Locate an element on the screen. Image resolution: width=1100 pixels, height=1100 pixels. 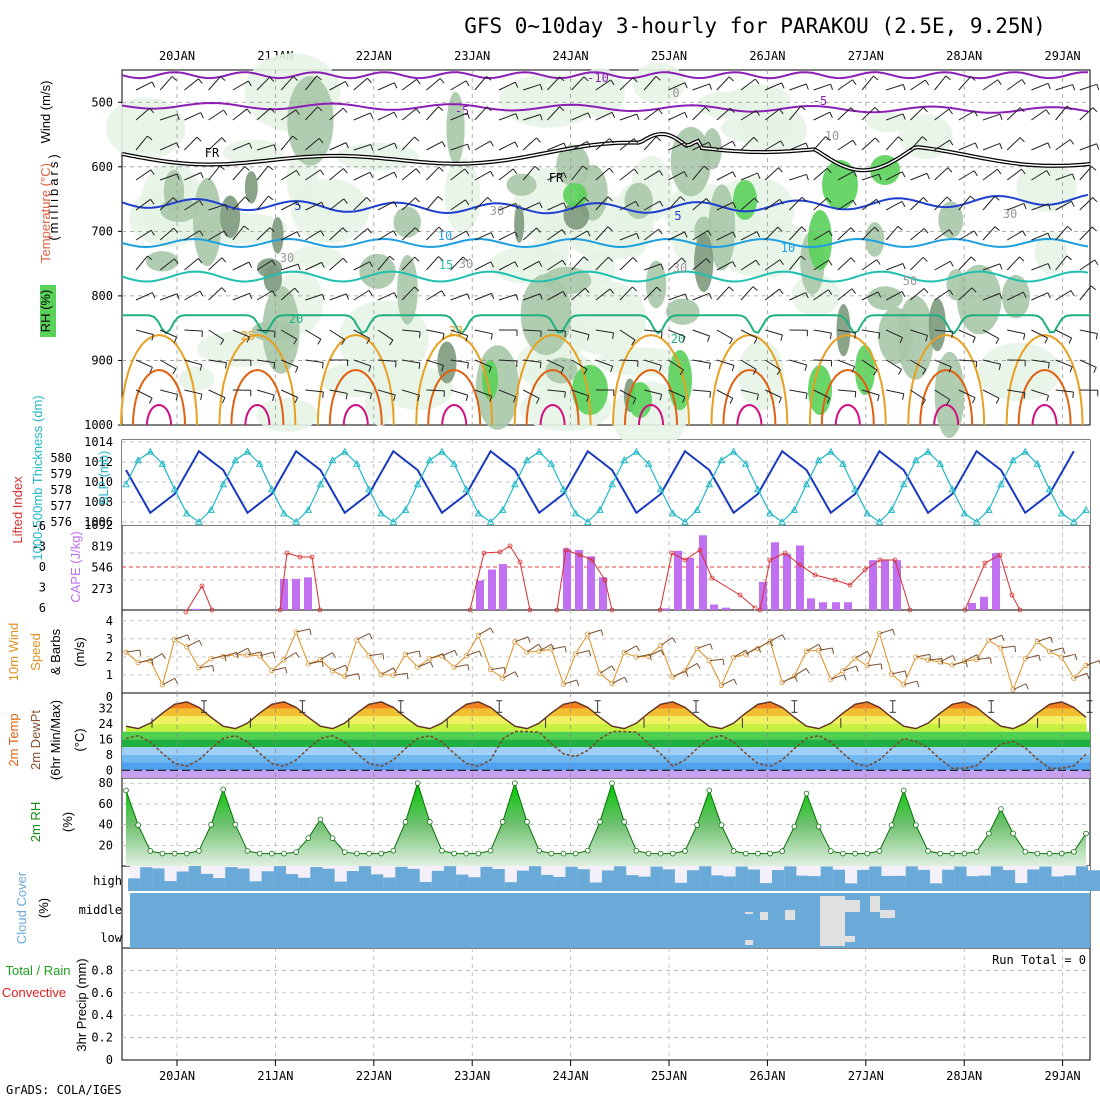
rh2m-label: 2m RH is located at coordinates (35, 822).